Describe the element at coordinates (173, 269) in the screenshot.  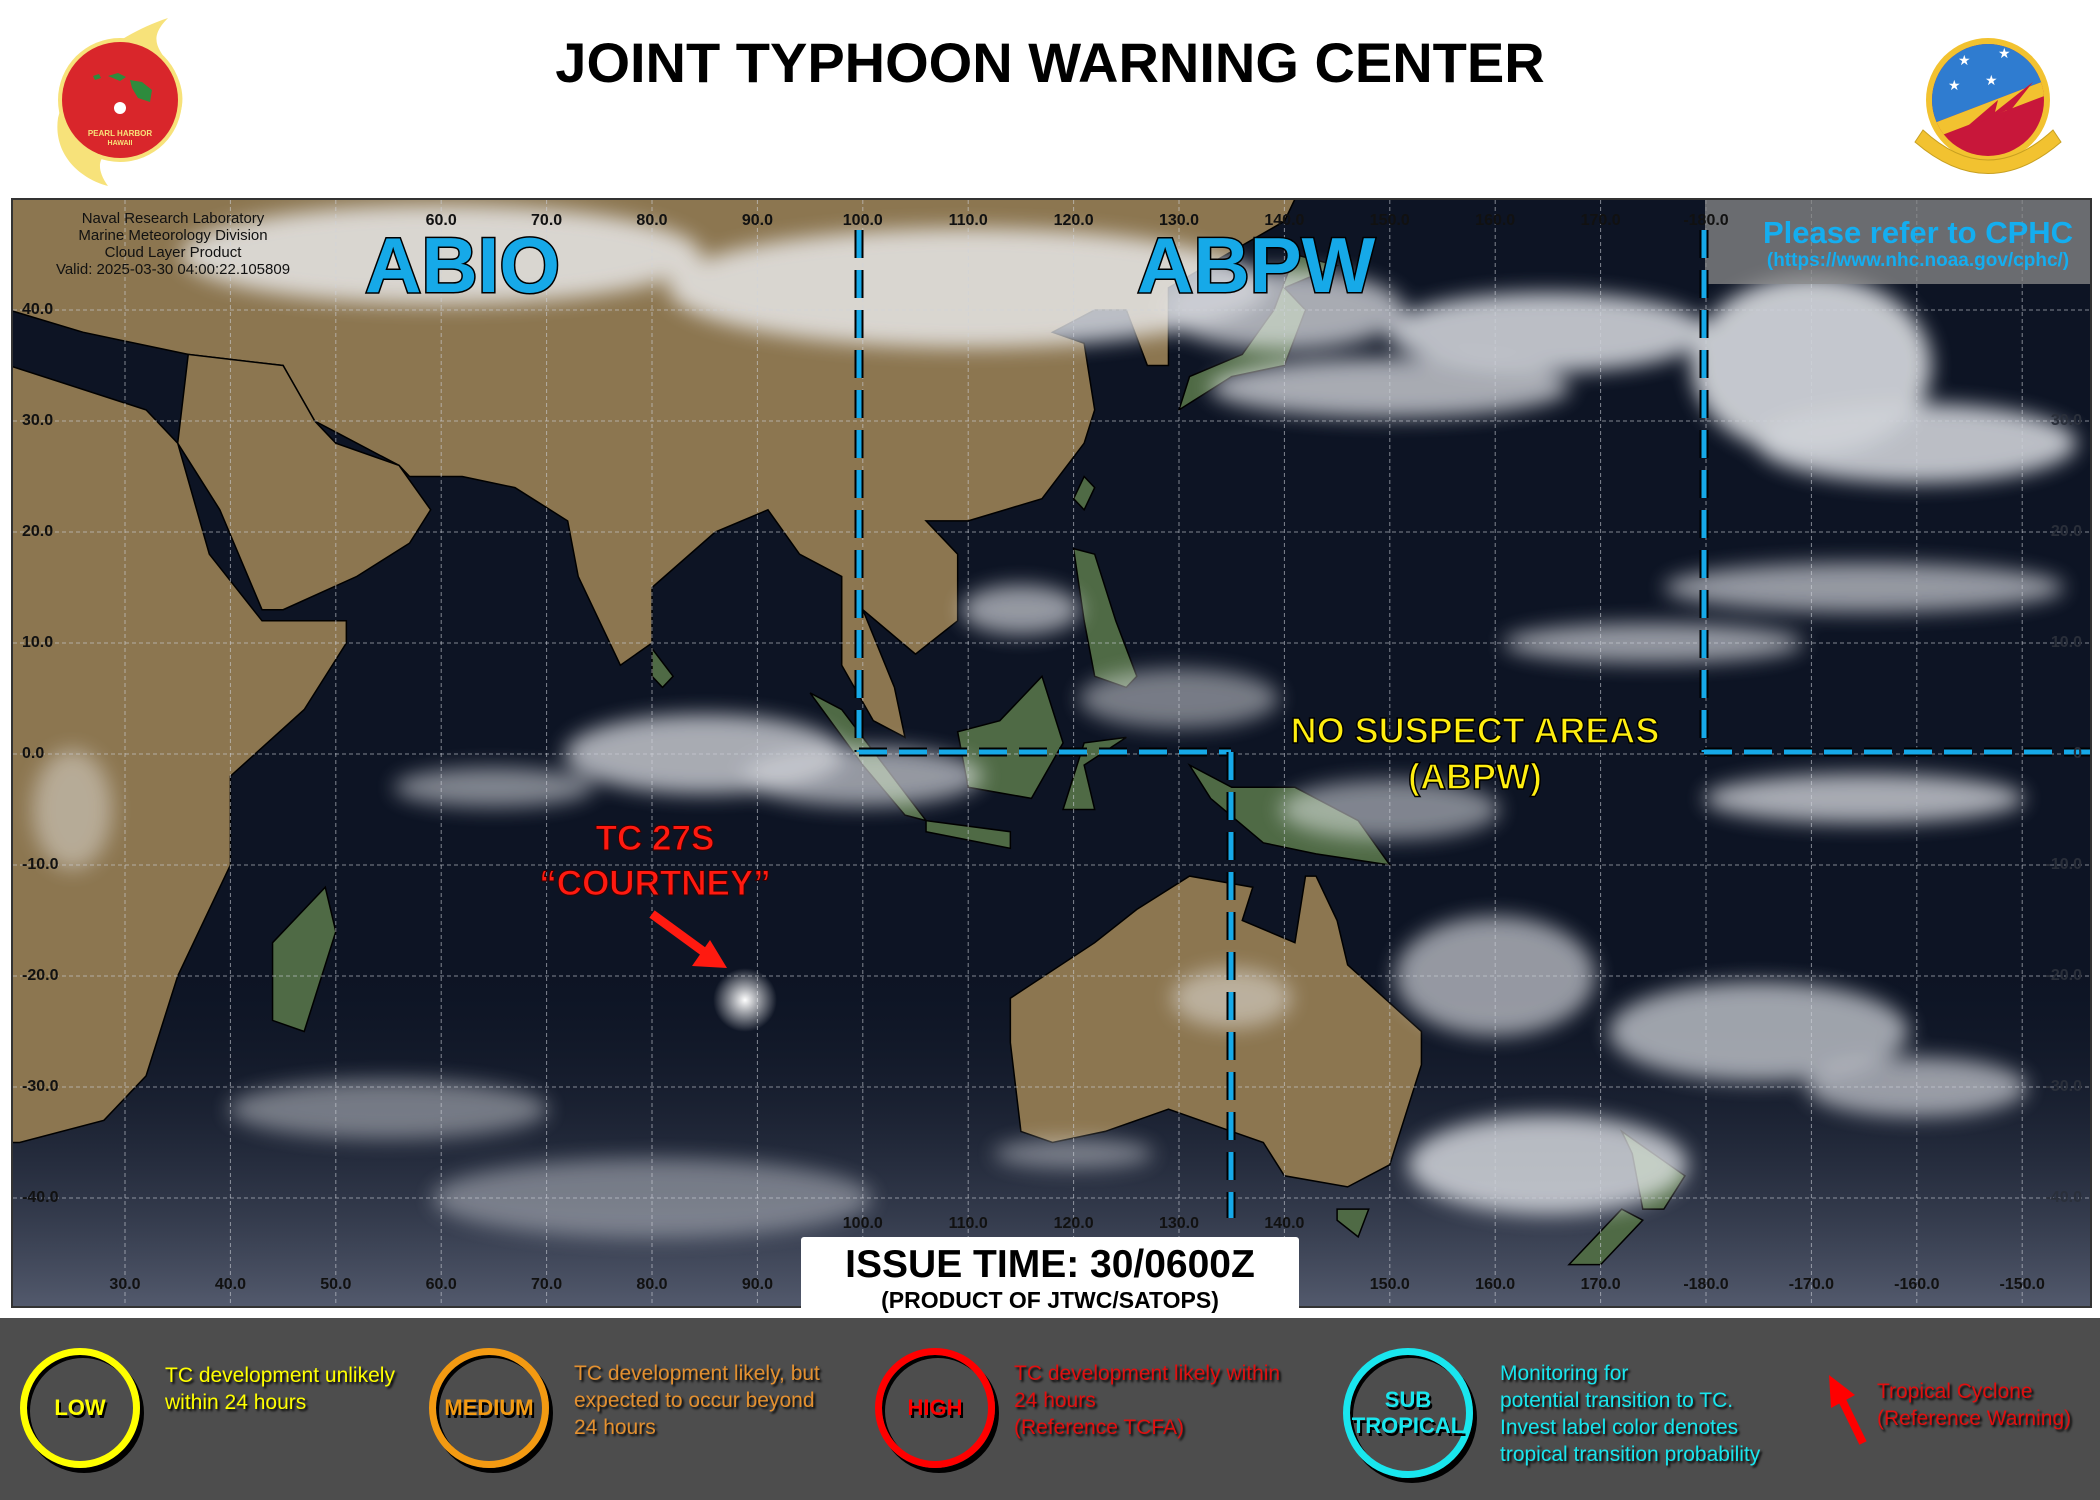
I see `credit-line: Valid: 2025-03-30 04:00:22.105809` at that location.